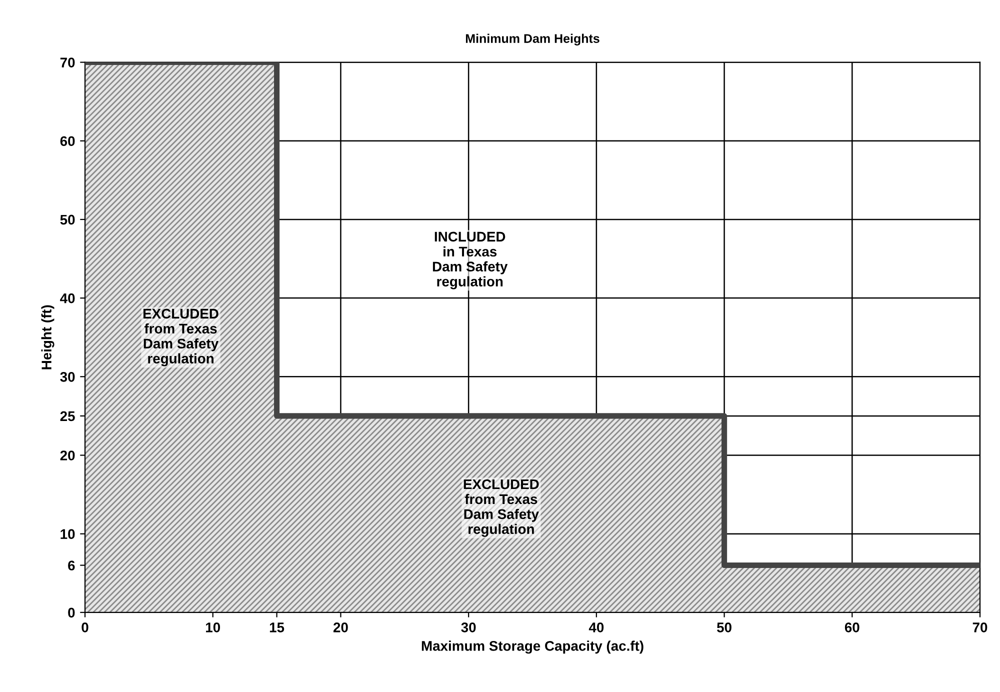 The width and height of the screenshot is (1000, 692). Describe the element at coordinates (67, 141) in the screenshot. I see `y-tick-label: 60` at that location.